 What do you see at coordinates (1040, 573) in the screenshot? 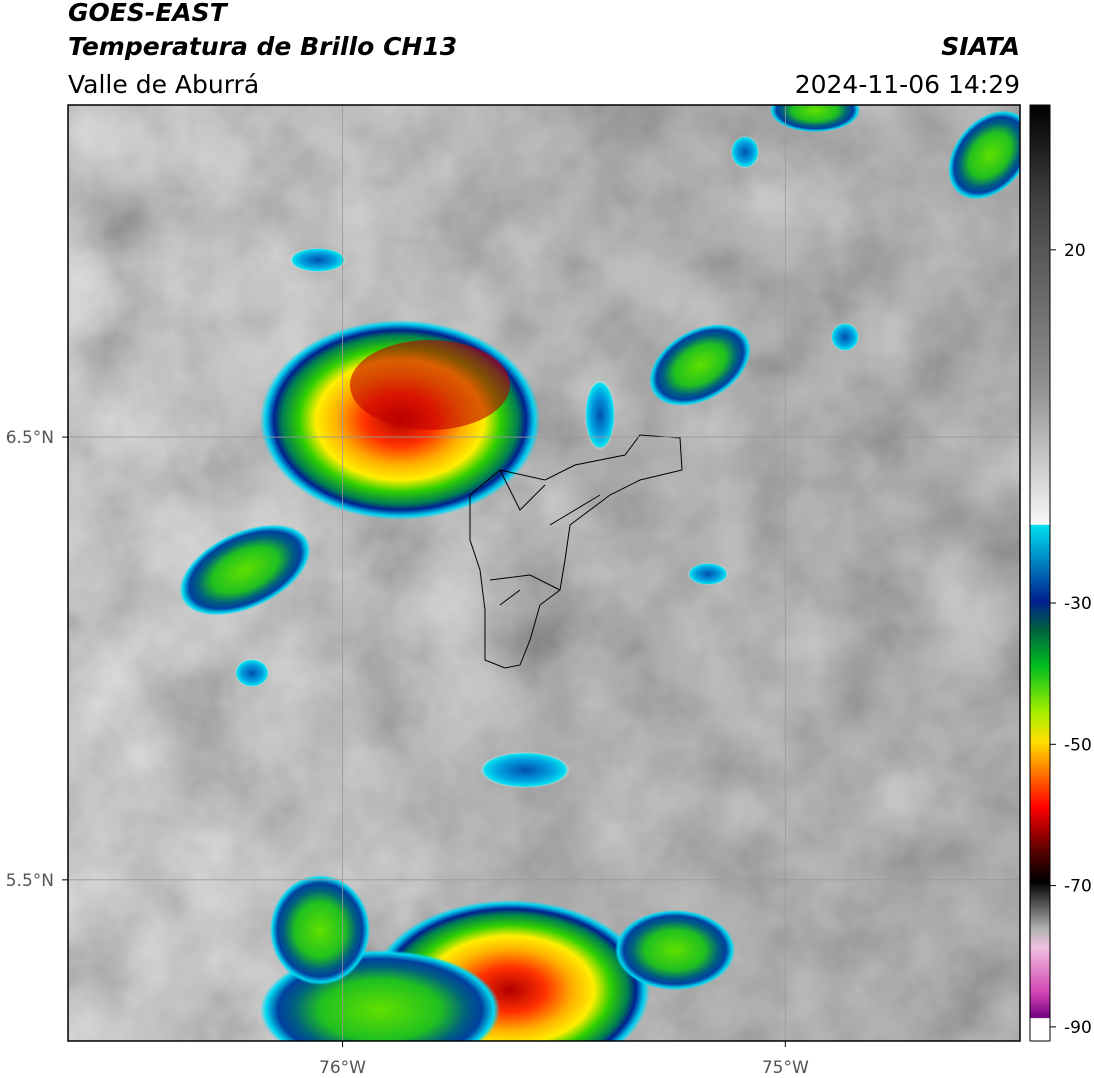
I see `colorbar` at bounding box center [1040, 573].